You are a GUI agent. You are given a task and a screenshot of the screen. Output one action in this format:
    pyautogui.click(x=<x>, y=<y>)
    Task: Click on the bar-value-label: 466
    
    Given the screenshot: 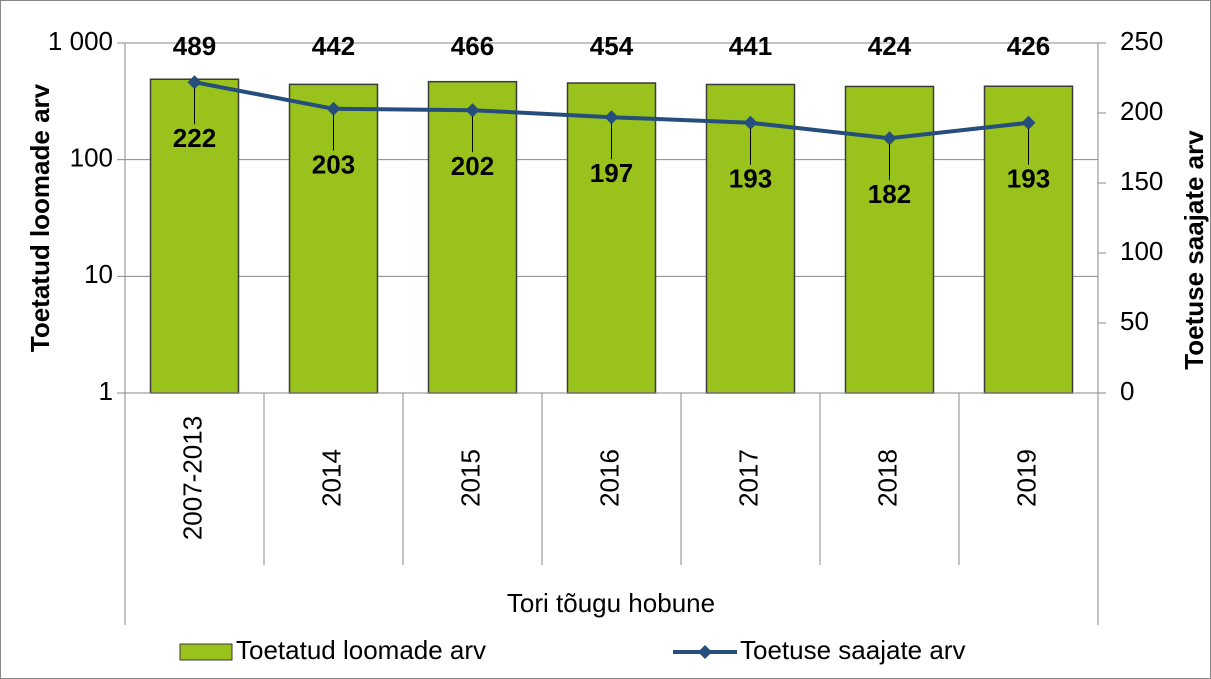 What is the action you would take?
    pyautogui.click(x=472, y=46)
    